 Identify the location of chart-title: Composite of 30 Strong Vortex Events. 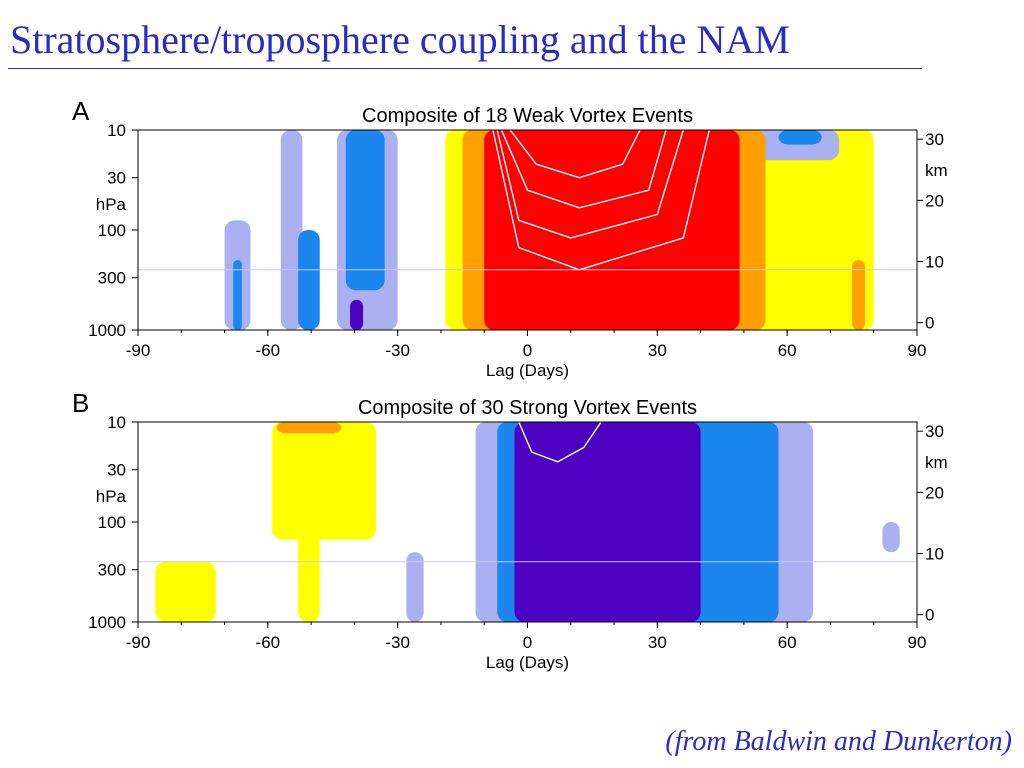
(527, 408).